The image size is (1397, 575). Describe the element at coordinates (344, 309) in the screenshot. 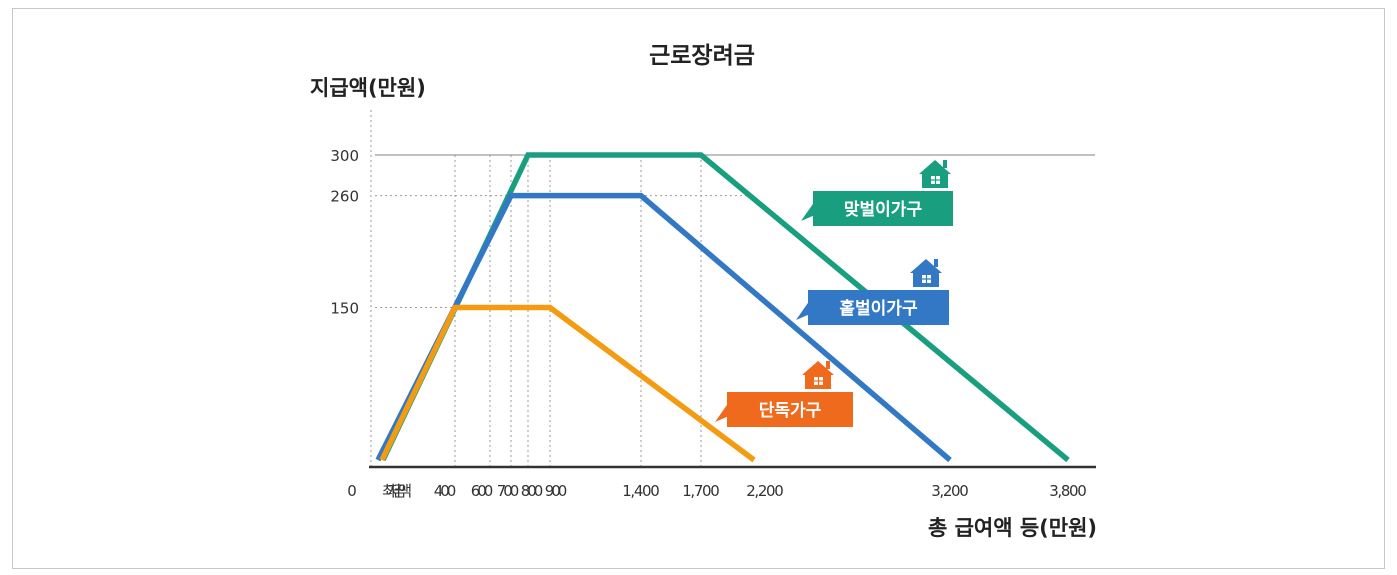

I see `y-tick-label: 150` at that location.